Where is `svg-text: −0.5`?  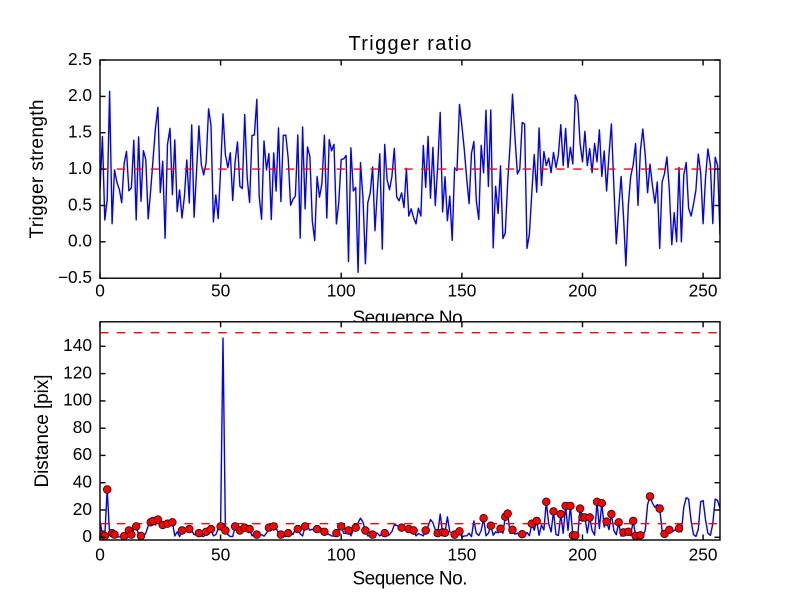
svg-text: −0.5 is located at coordinates (75, 277).